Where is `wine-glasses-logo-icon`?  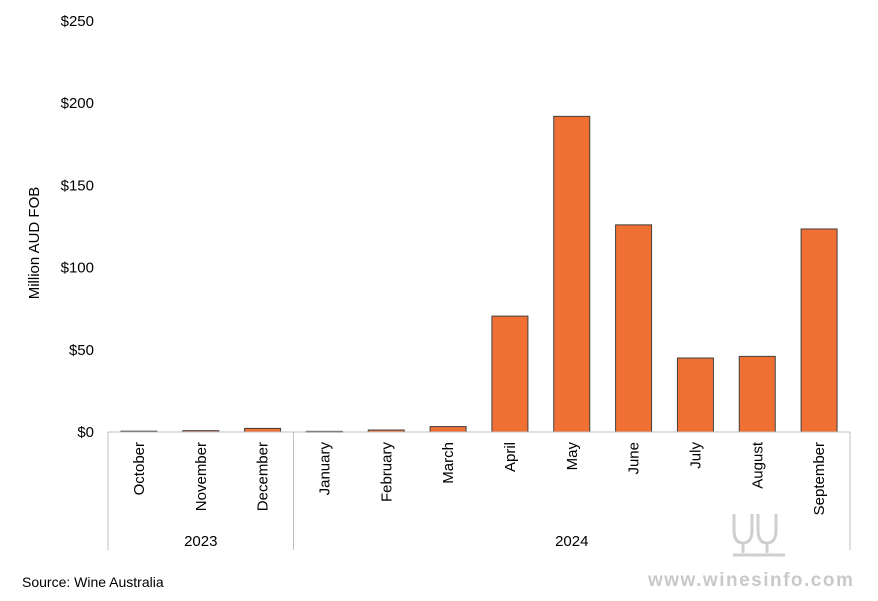
wine-glasses-logo-icon is located at coordinates (758, 535).